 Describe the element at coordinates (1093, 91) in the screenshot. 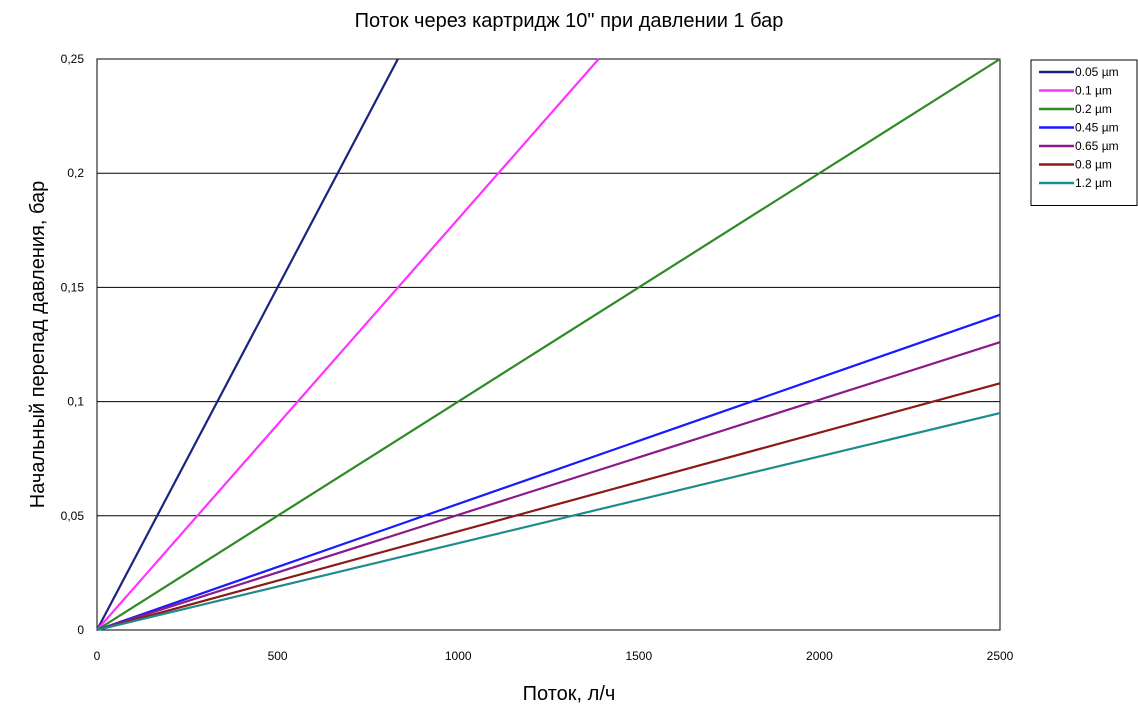

I see `legend-label: 0.1 µm` at that location.